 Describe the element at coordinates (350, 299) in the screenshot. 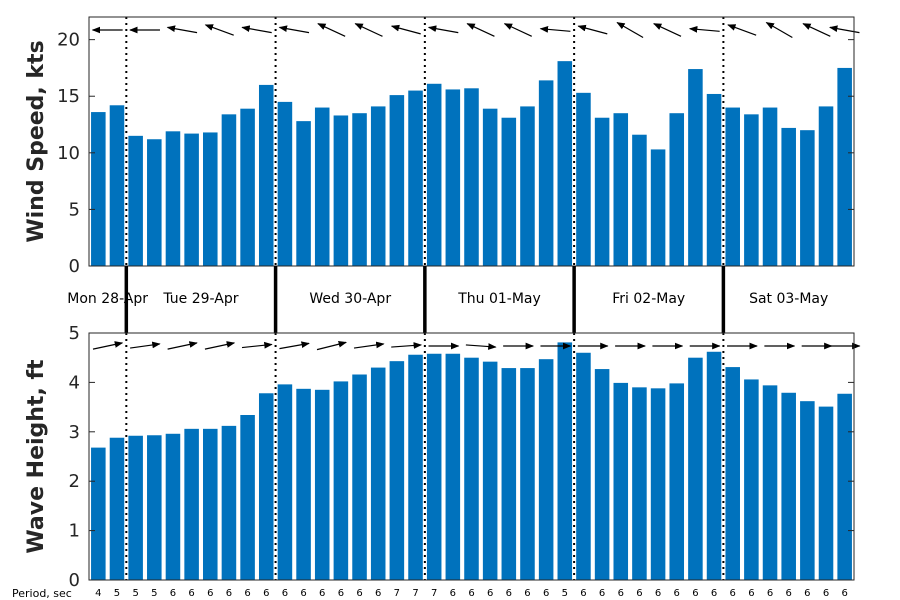

I see `day-label: Wed 30-Apr` at that location.